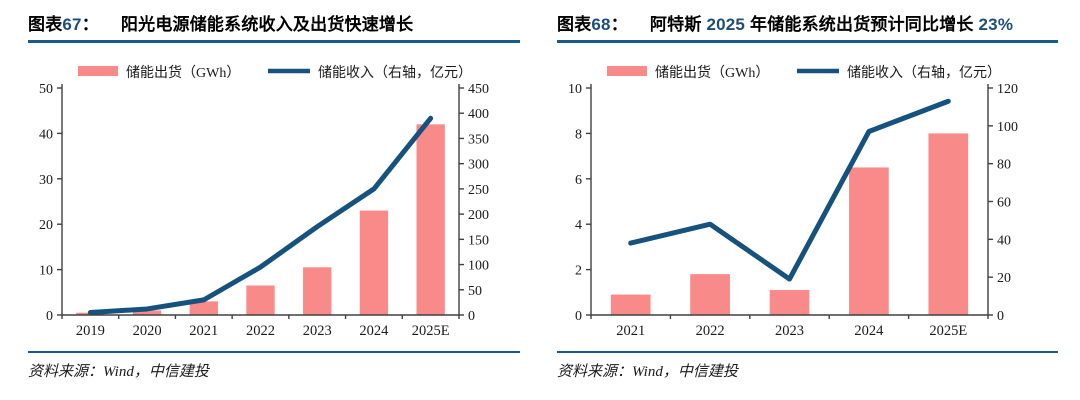 The height and width of the screenshot is (400, 1080). I want to click on title-text-run: 阳光电源储能系统收入及出货快速增长, so click(267, 24).